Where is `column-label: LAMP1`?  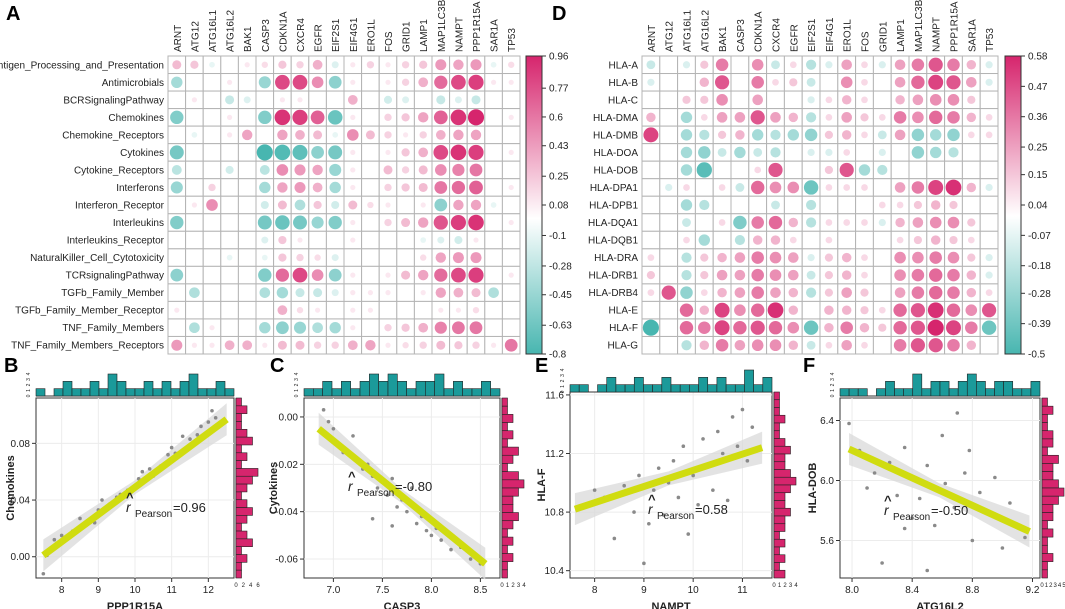
column-label: LAMP1 is located at coordinates (901, 35).